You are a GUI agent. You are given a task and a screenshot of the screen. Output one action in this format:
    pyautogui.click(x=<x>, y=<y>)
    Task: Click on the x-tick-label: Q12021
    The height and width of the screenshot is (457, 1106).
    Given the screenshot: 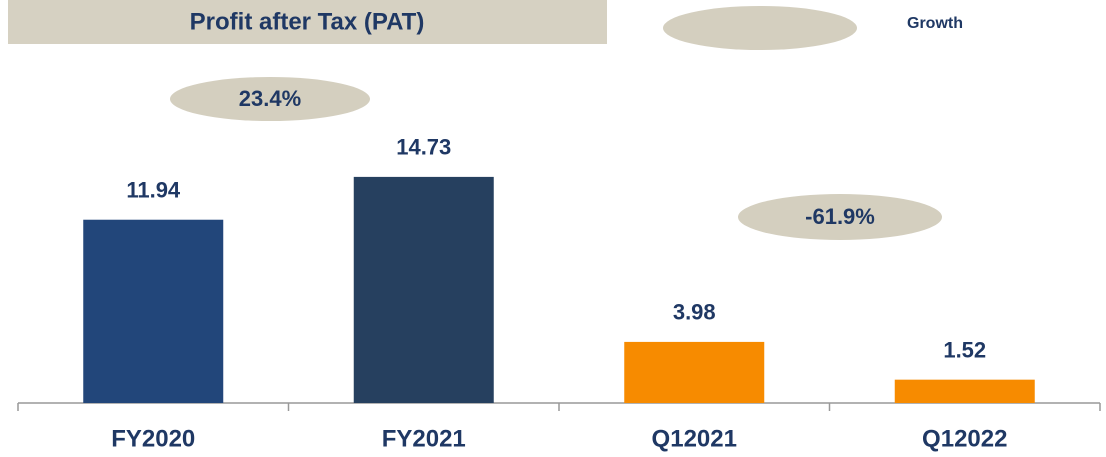 What is the action you would take?
    pyautogui.click(x=694, y=438)
    